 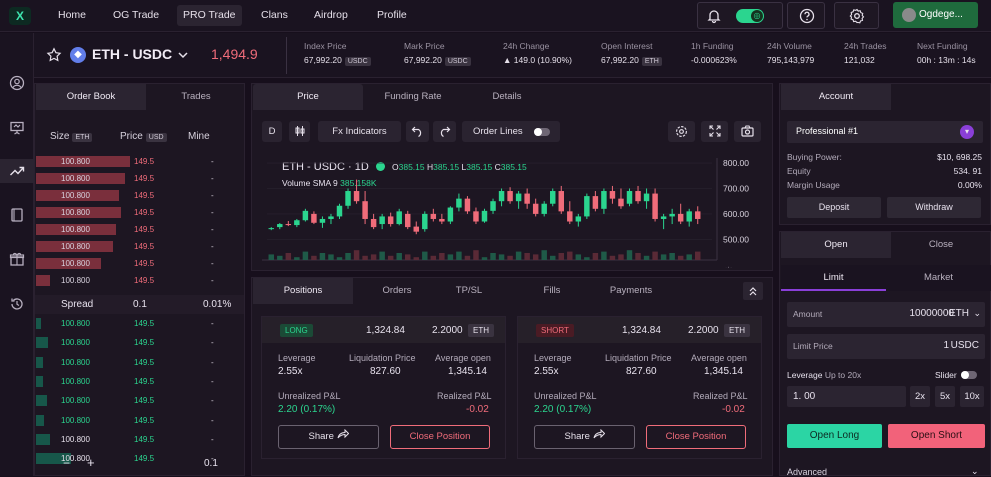 I want to click on increase-step-button: +, so click(x=91, y=462).